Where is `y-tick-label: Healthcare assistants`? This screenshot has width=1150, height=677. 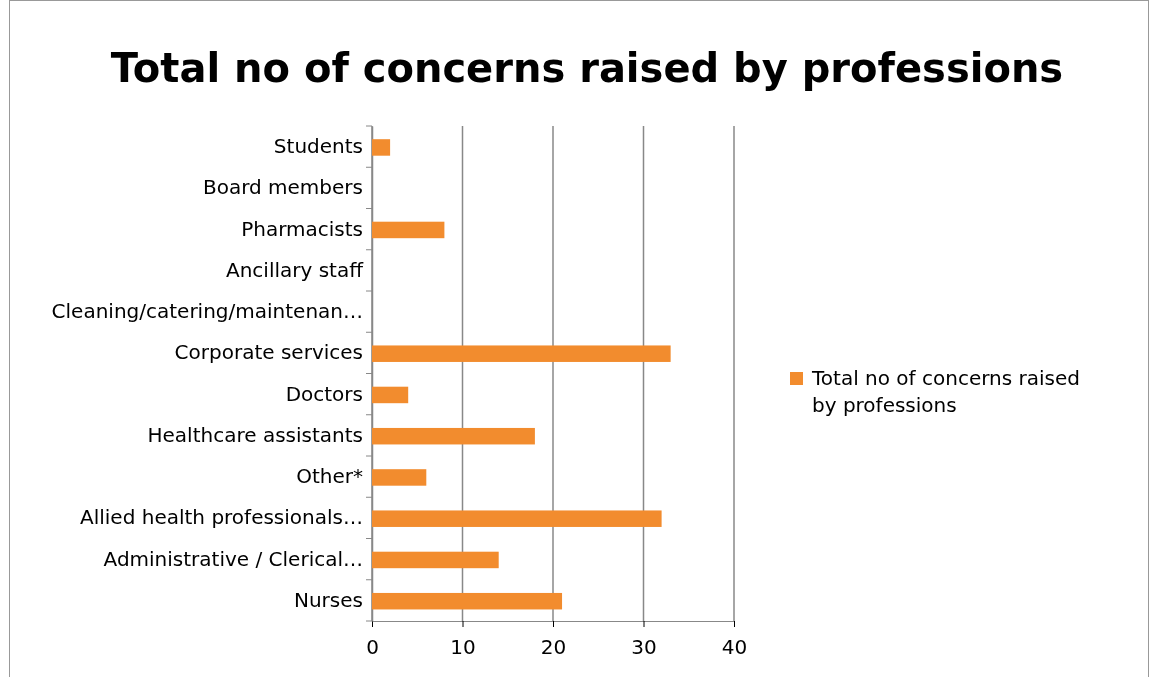 y-tick-label: Healthcare assistants is located at coordinates (255, 434).